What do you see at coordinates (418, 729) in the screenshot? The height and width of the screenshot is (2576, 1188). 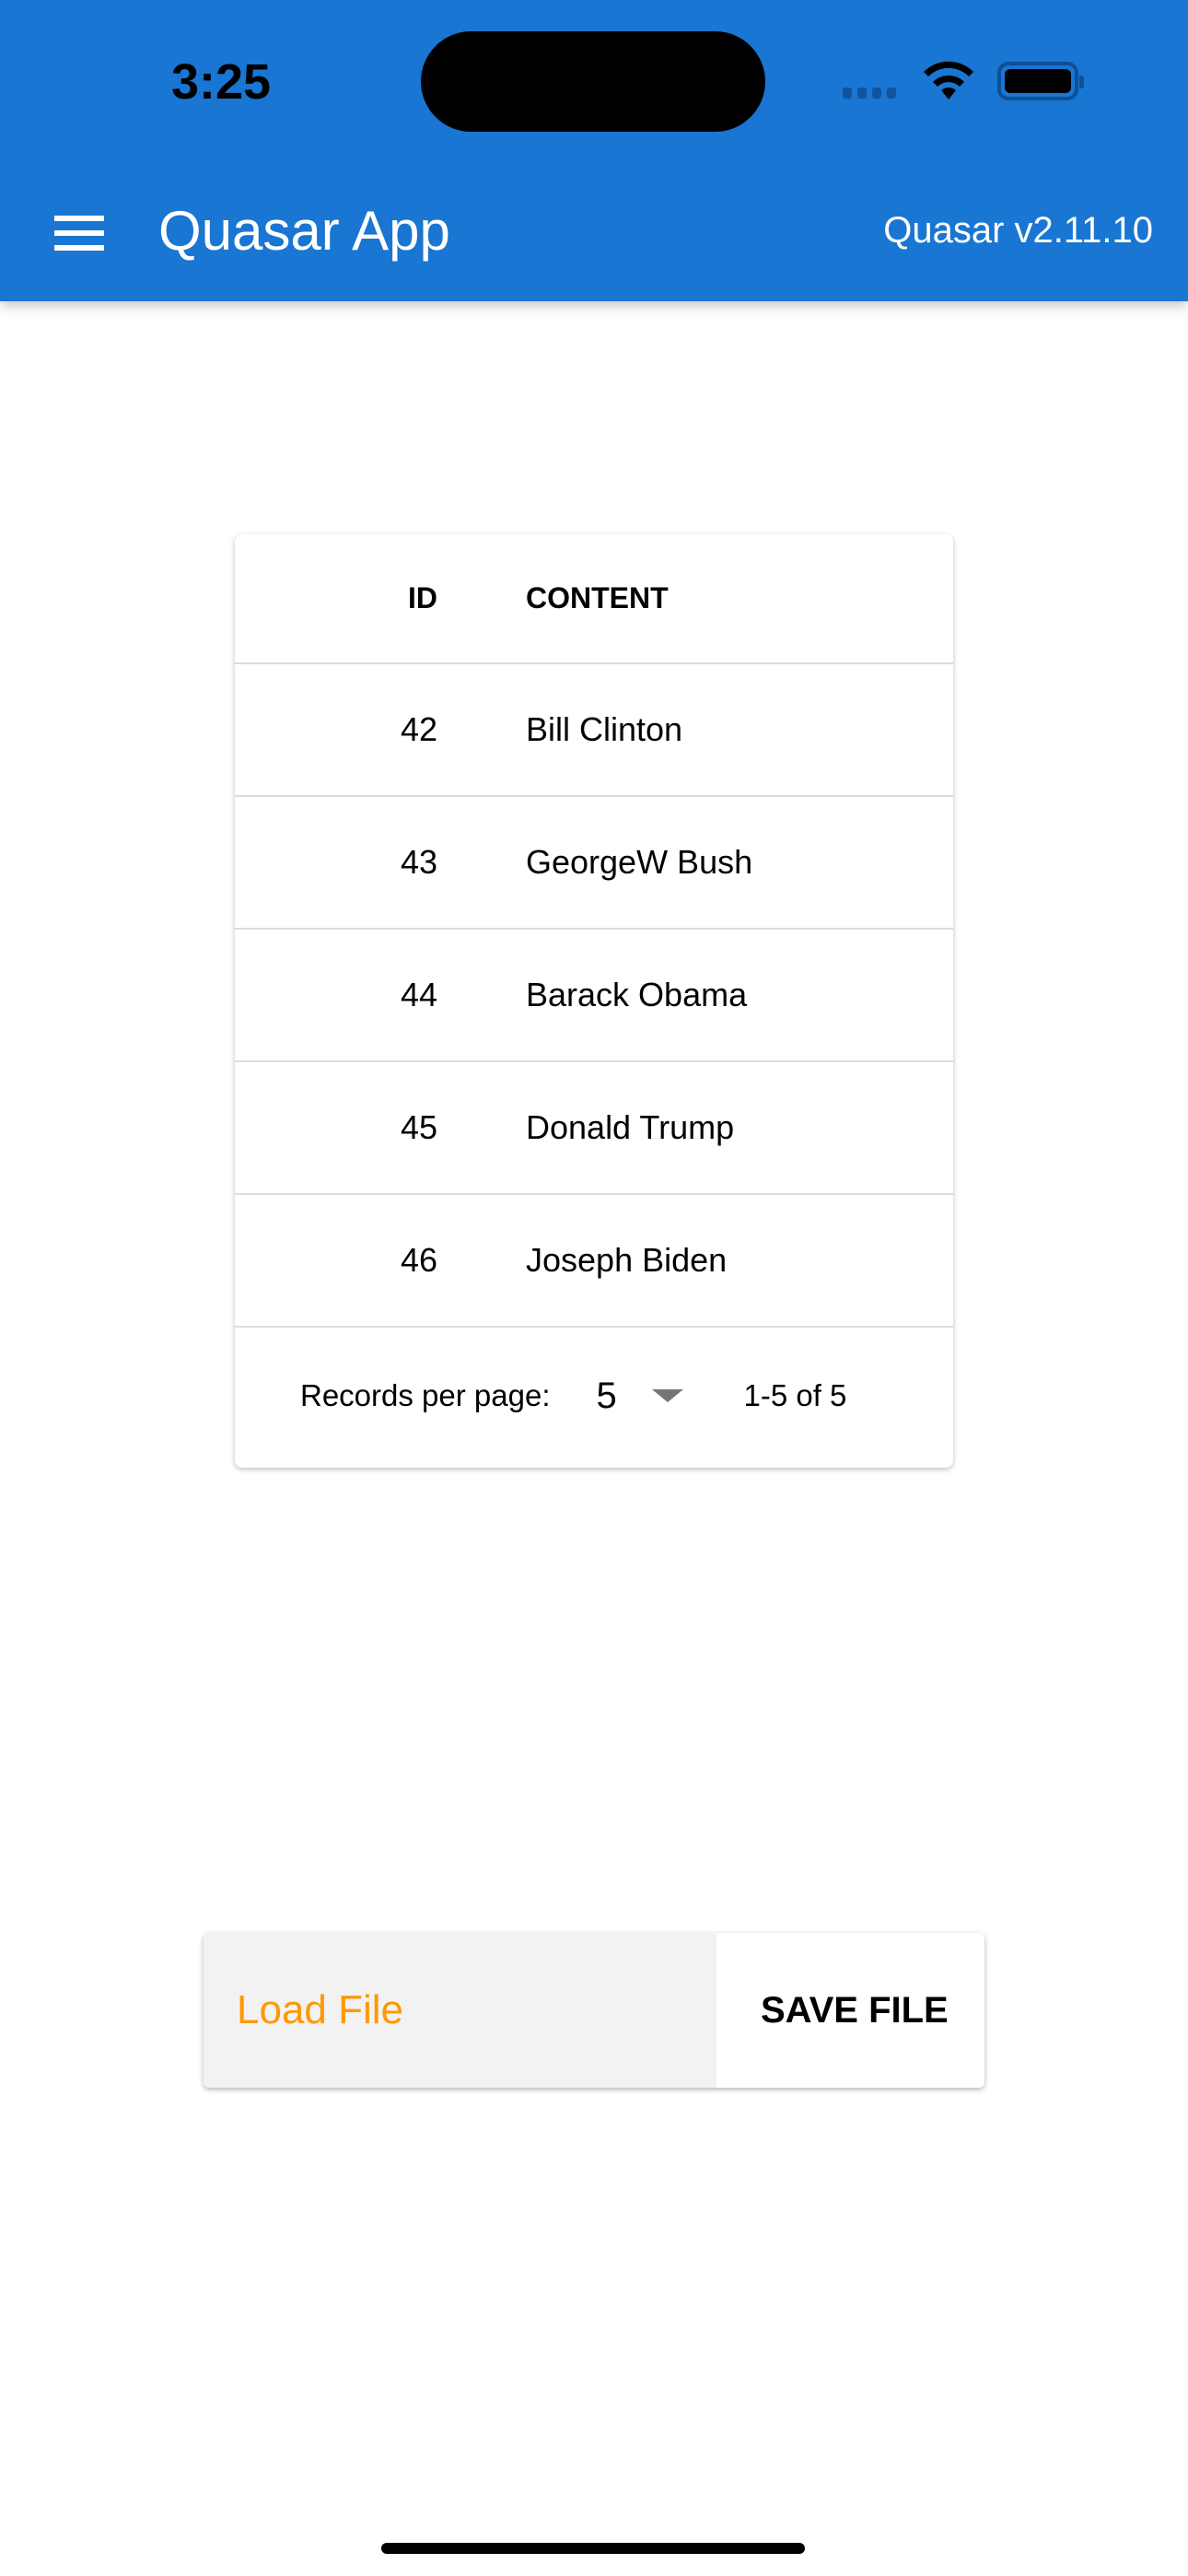 I see `cell-id: 42` at bounding box center [418, 729].